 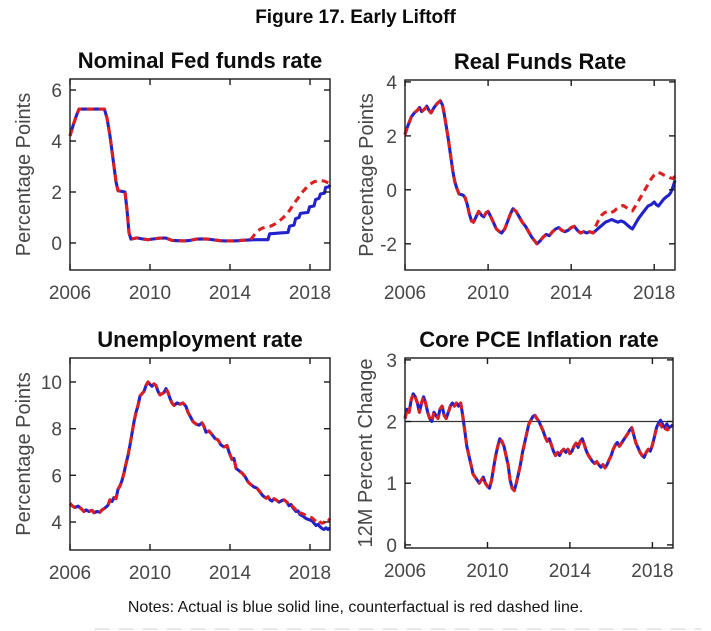 What do you see at coordinates (398, 629) in the screenshot?
I see `scan-artifact` at bounding box center [398, 629].